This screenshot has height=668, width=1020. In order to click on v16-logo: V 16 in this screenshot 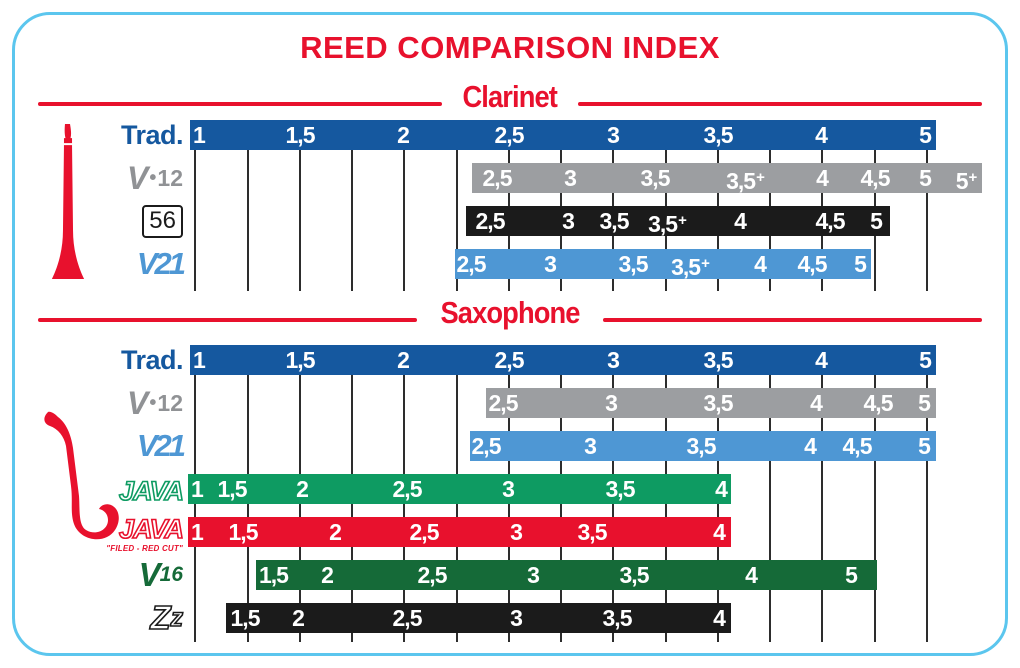, I will do `click(91, 574)`.